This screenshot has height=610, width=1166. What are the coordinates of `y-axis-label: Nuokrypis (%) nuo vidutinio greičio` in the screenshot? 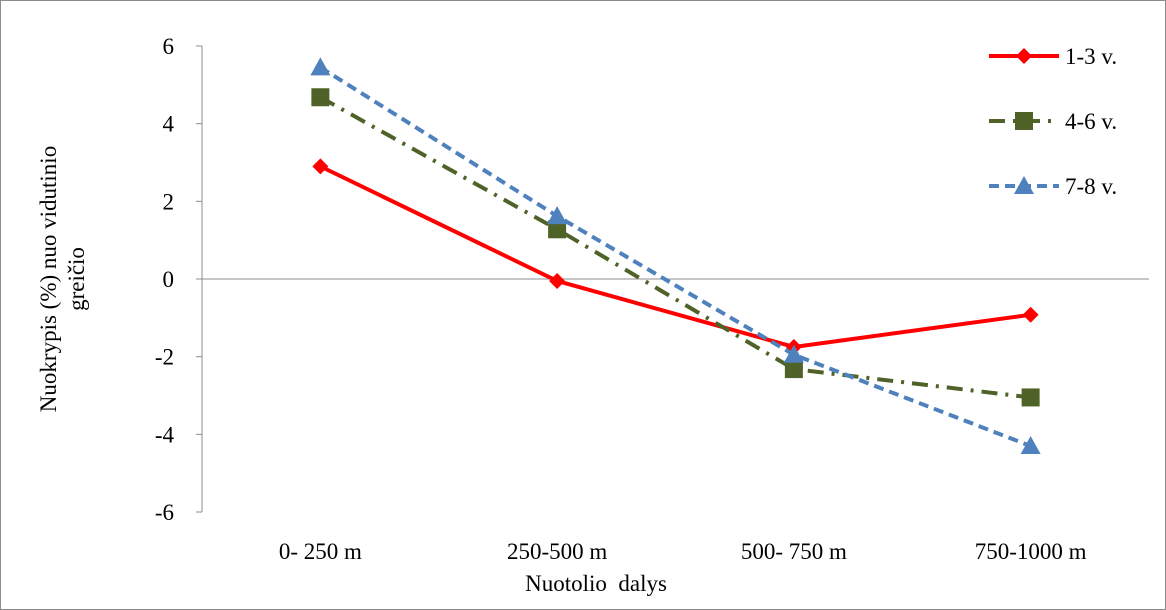 It's located at (62, 279).